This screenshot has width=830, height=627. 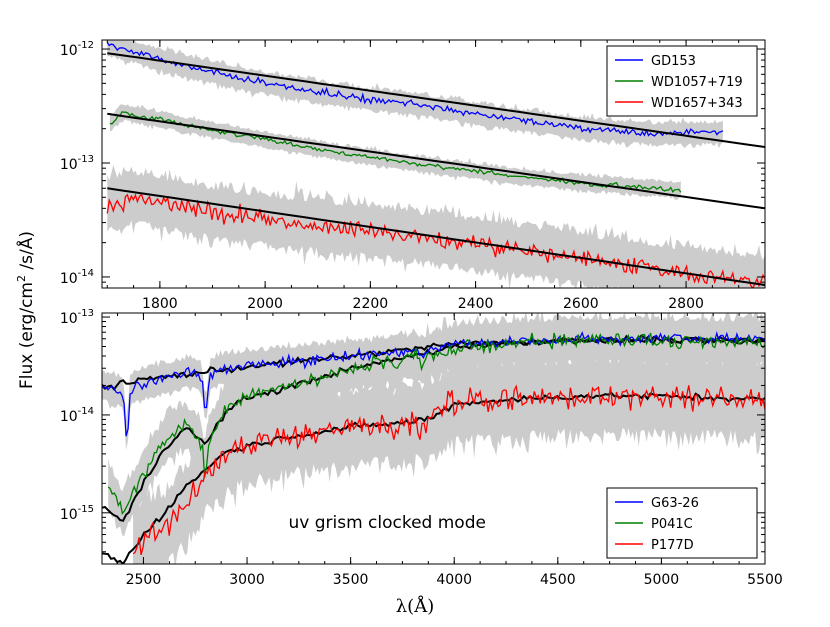 I want to click on x-tick-label: 2000, so click(x=265, y=304).